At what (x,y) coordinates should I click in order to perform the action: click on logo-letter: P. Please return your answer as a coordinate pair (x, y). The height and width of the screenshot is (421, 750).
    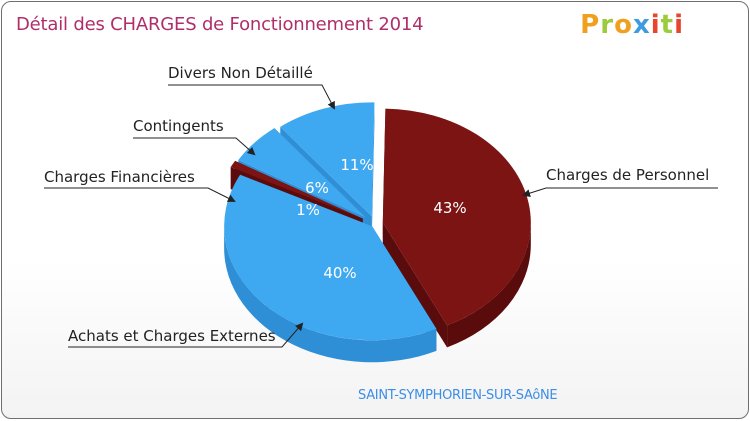
    Looking at the image, I should click on (590, 25).